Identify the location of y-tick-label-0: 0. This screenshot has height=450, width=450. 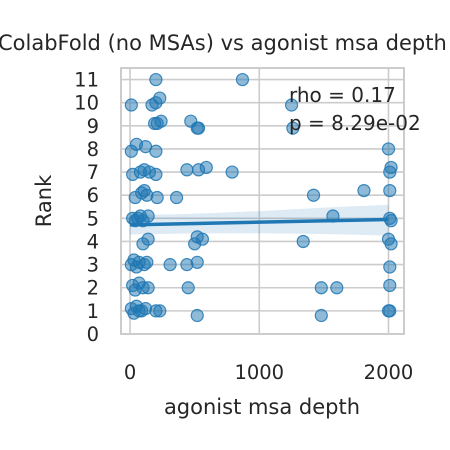
(93, 334).